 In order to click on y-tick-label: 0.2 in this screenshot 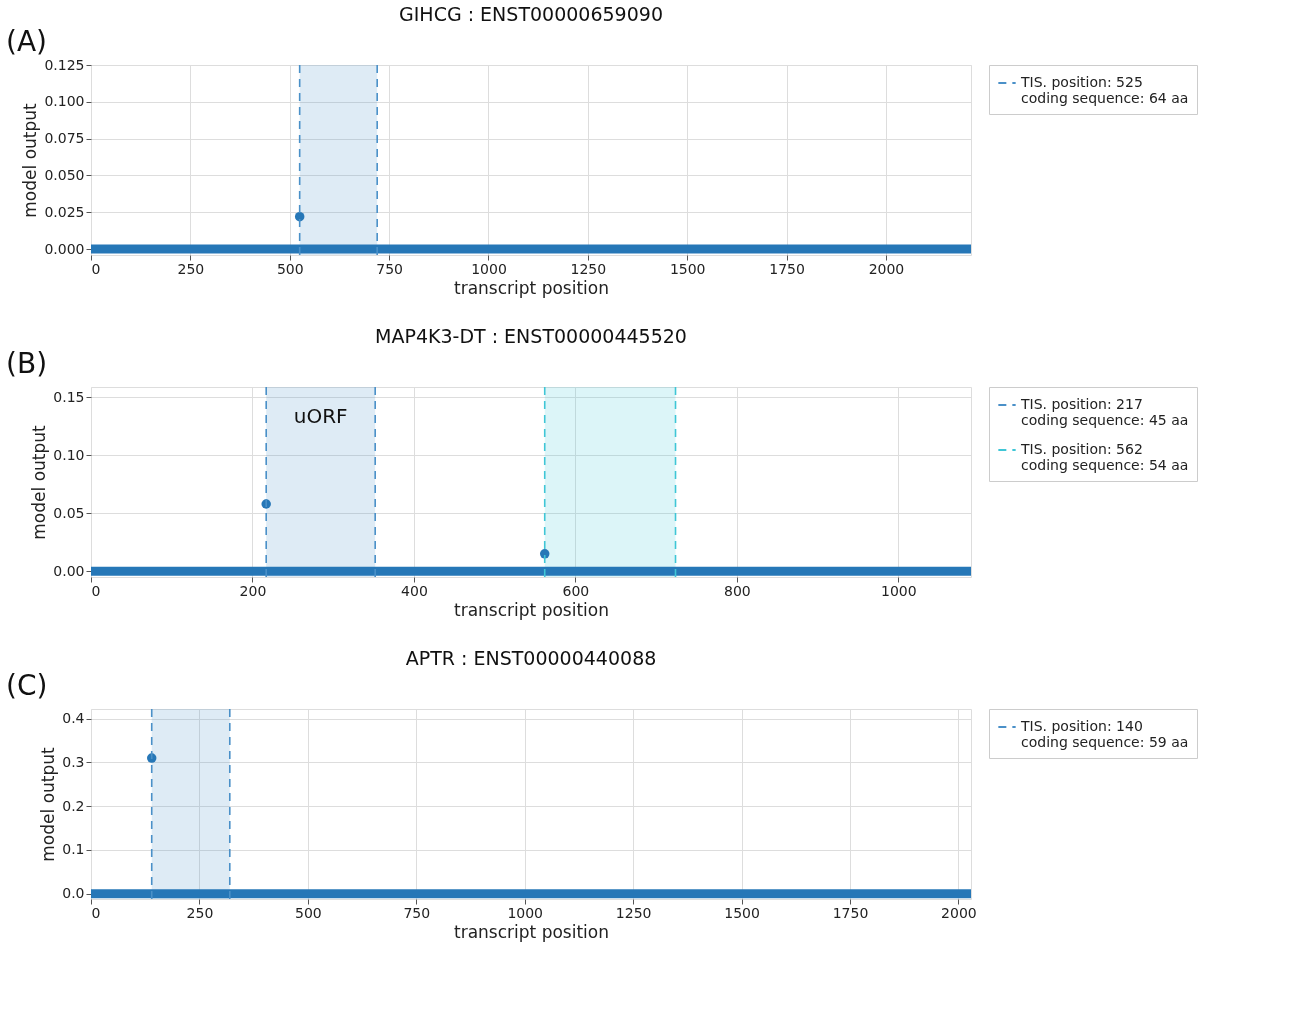, I will do `click(73, 805)`.